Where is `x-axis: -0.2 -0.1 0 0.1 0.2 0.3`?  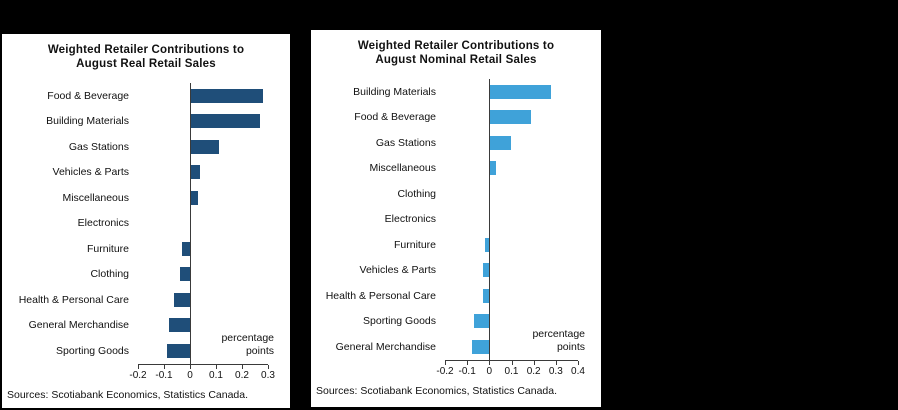
x-axis: -0.2 -0.1 0 0.1 0.2 0.3 is located at coordinates (202, 373).